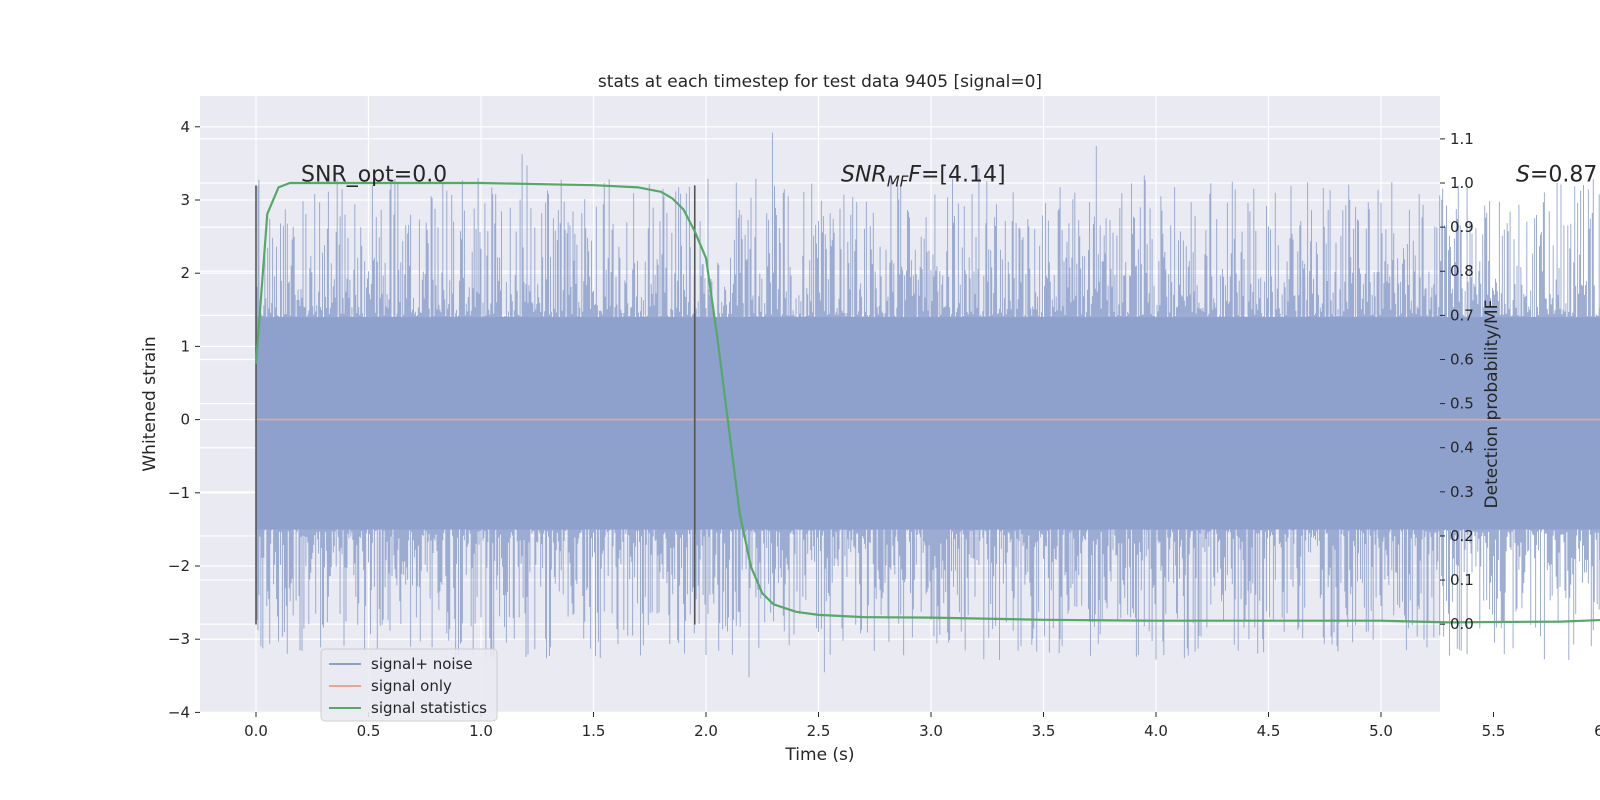 This screenshot has height=800, width=1600. What do you see at coordinates (1462, 448) in the screenshot?
I see `y-right-tick-label: 0.4` at bounding box center [1462, 448].